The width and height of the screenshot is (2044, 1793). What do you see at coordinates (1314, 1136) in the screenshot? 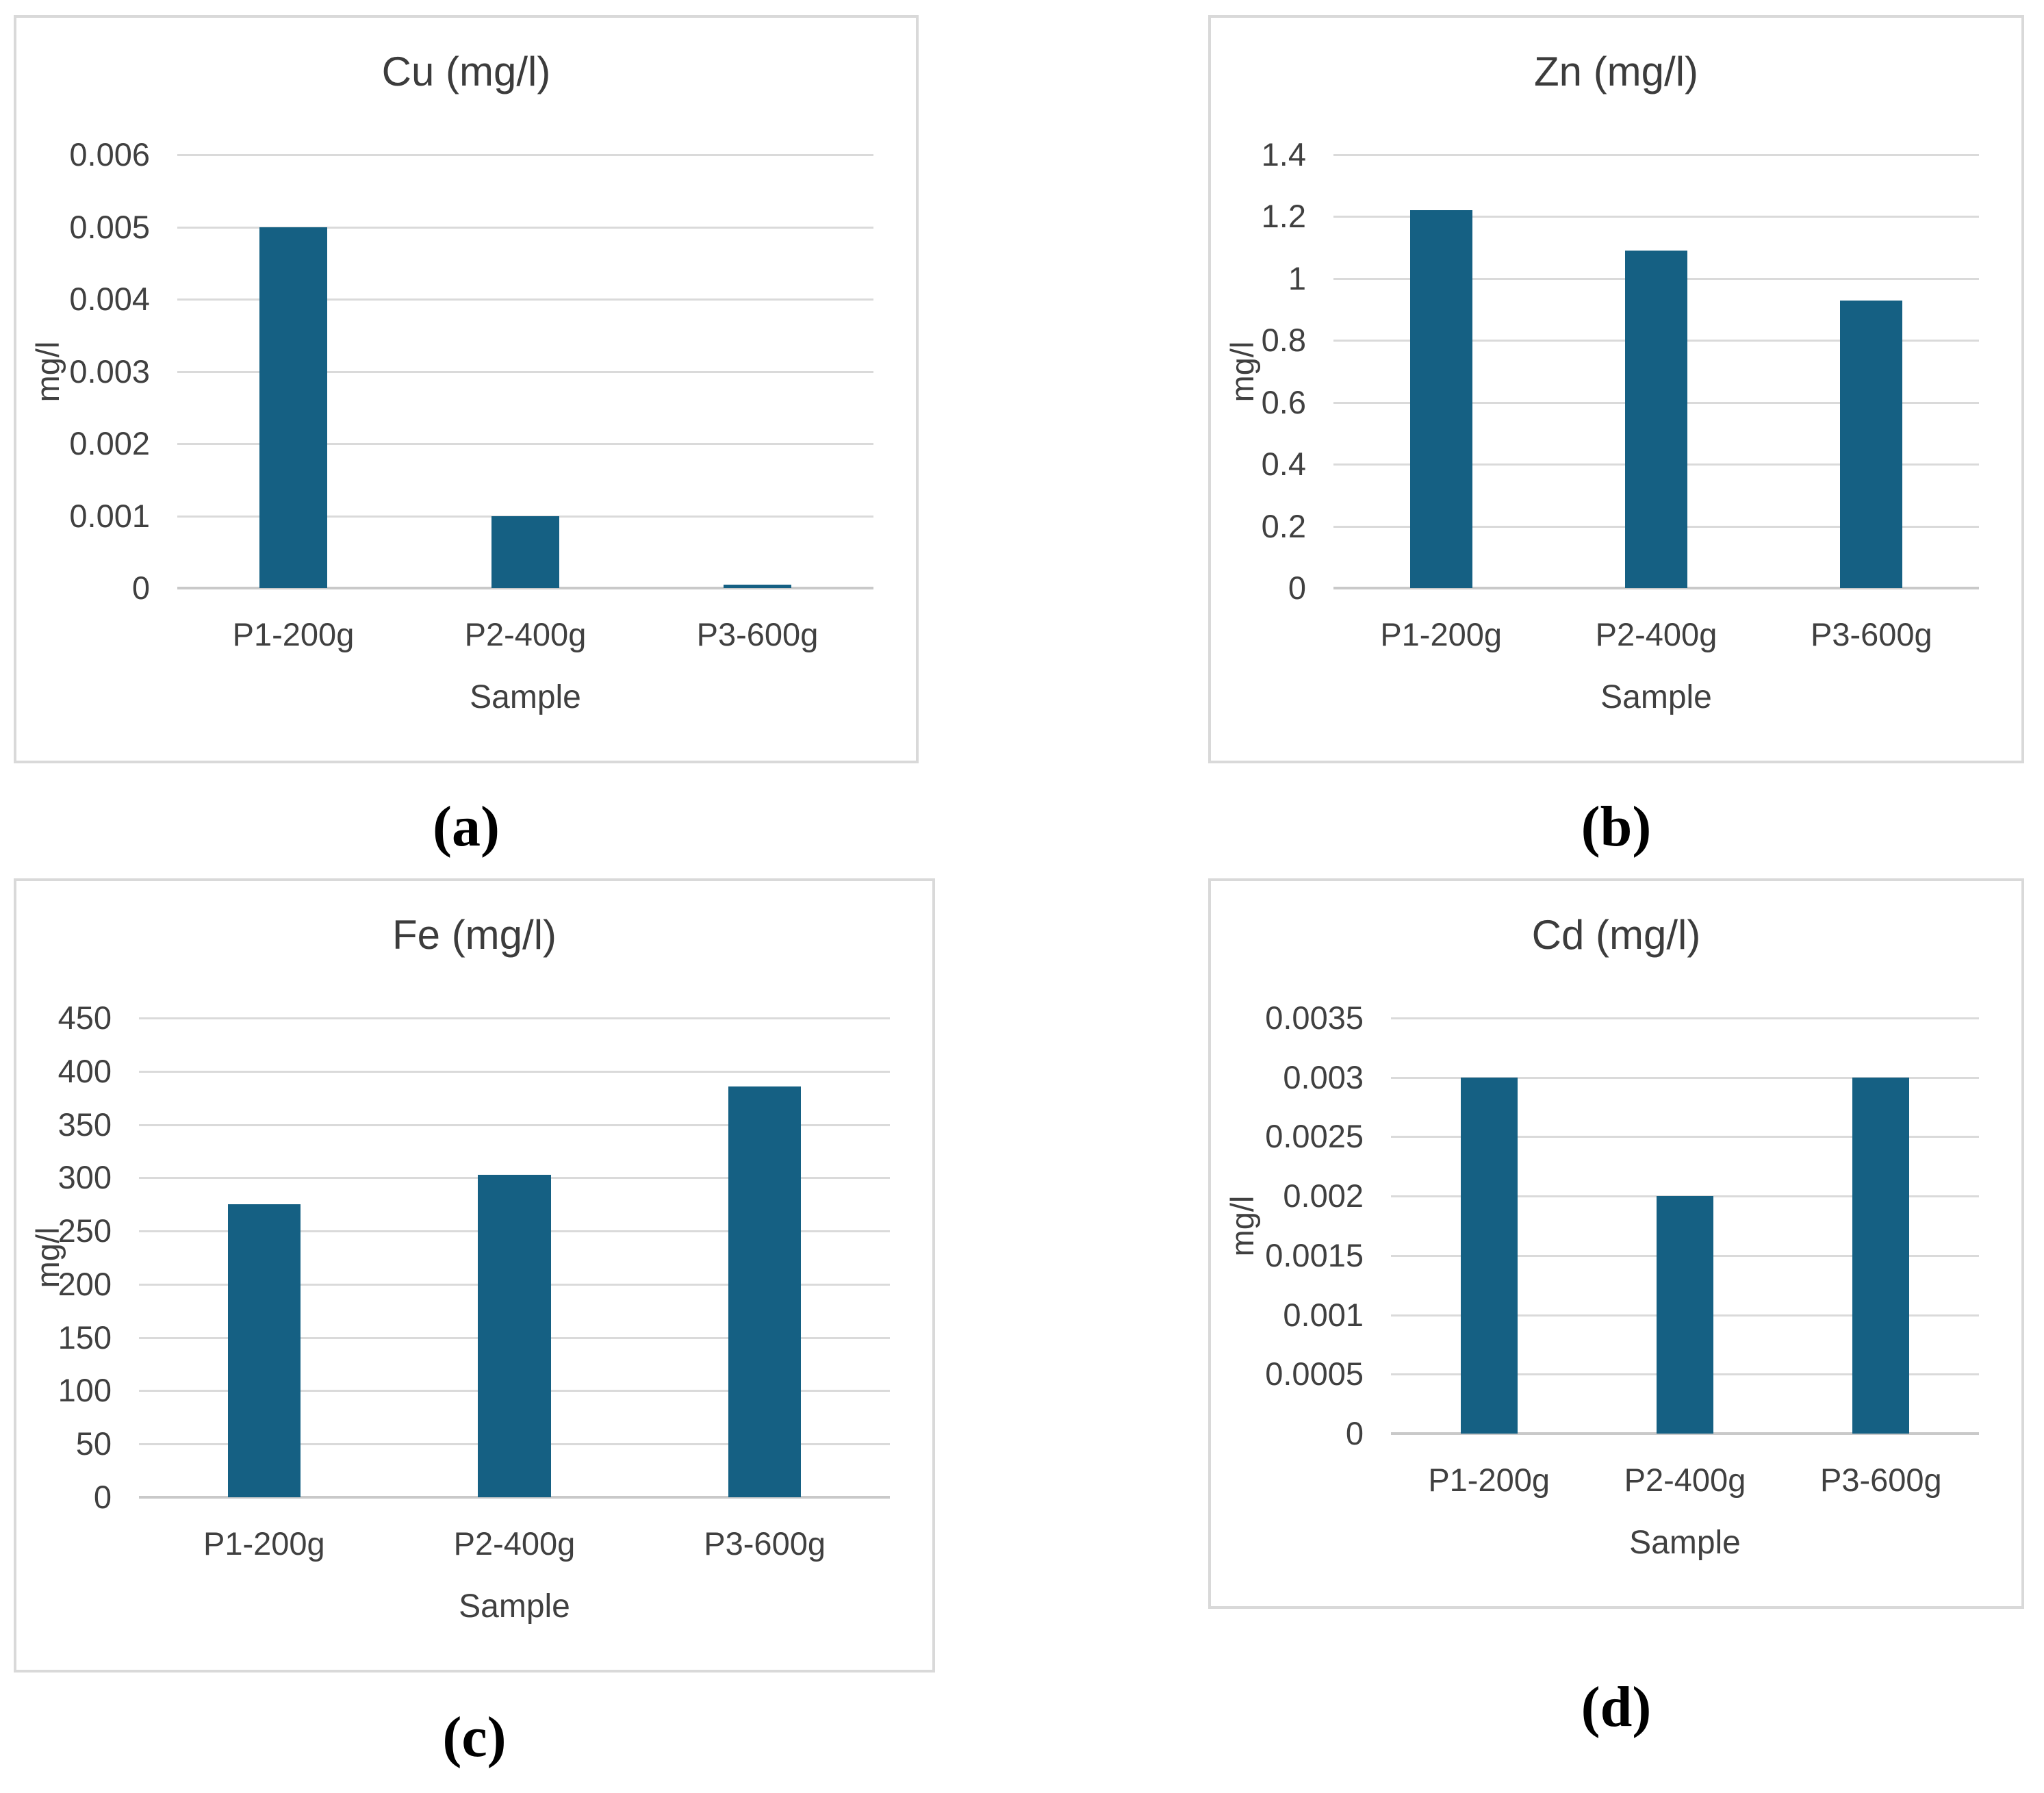
I see `y-tick-label: 0.0025` at bounding box center [1314, 1136].